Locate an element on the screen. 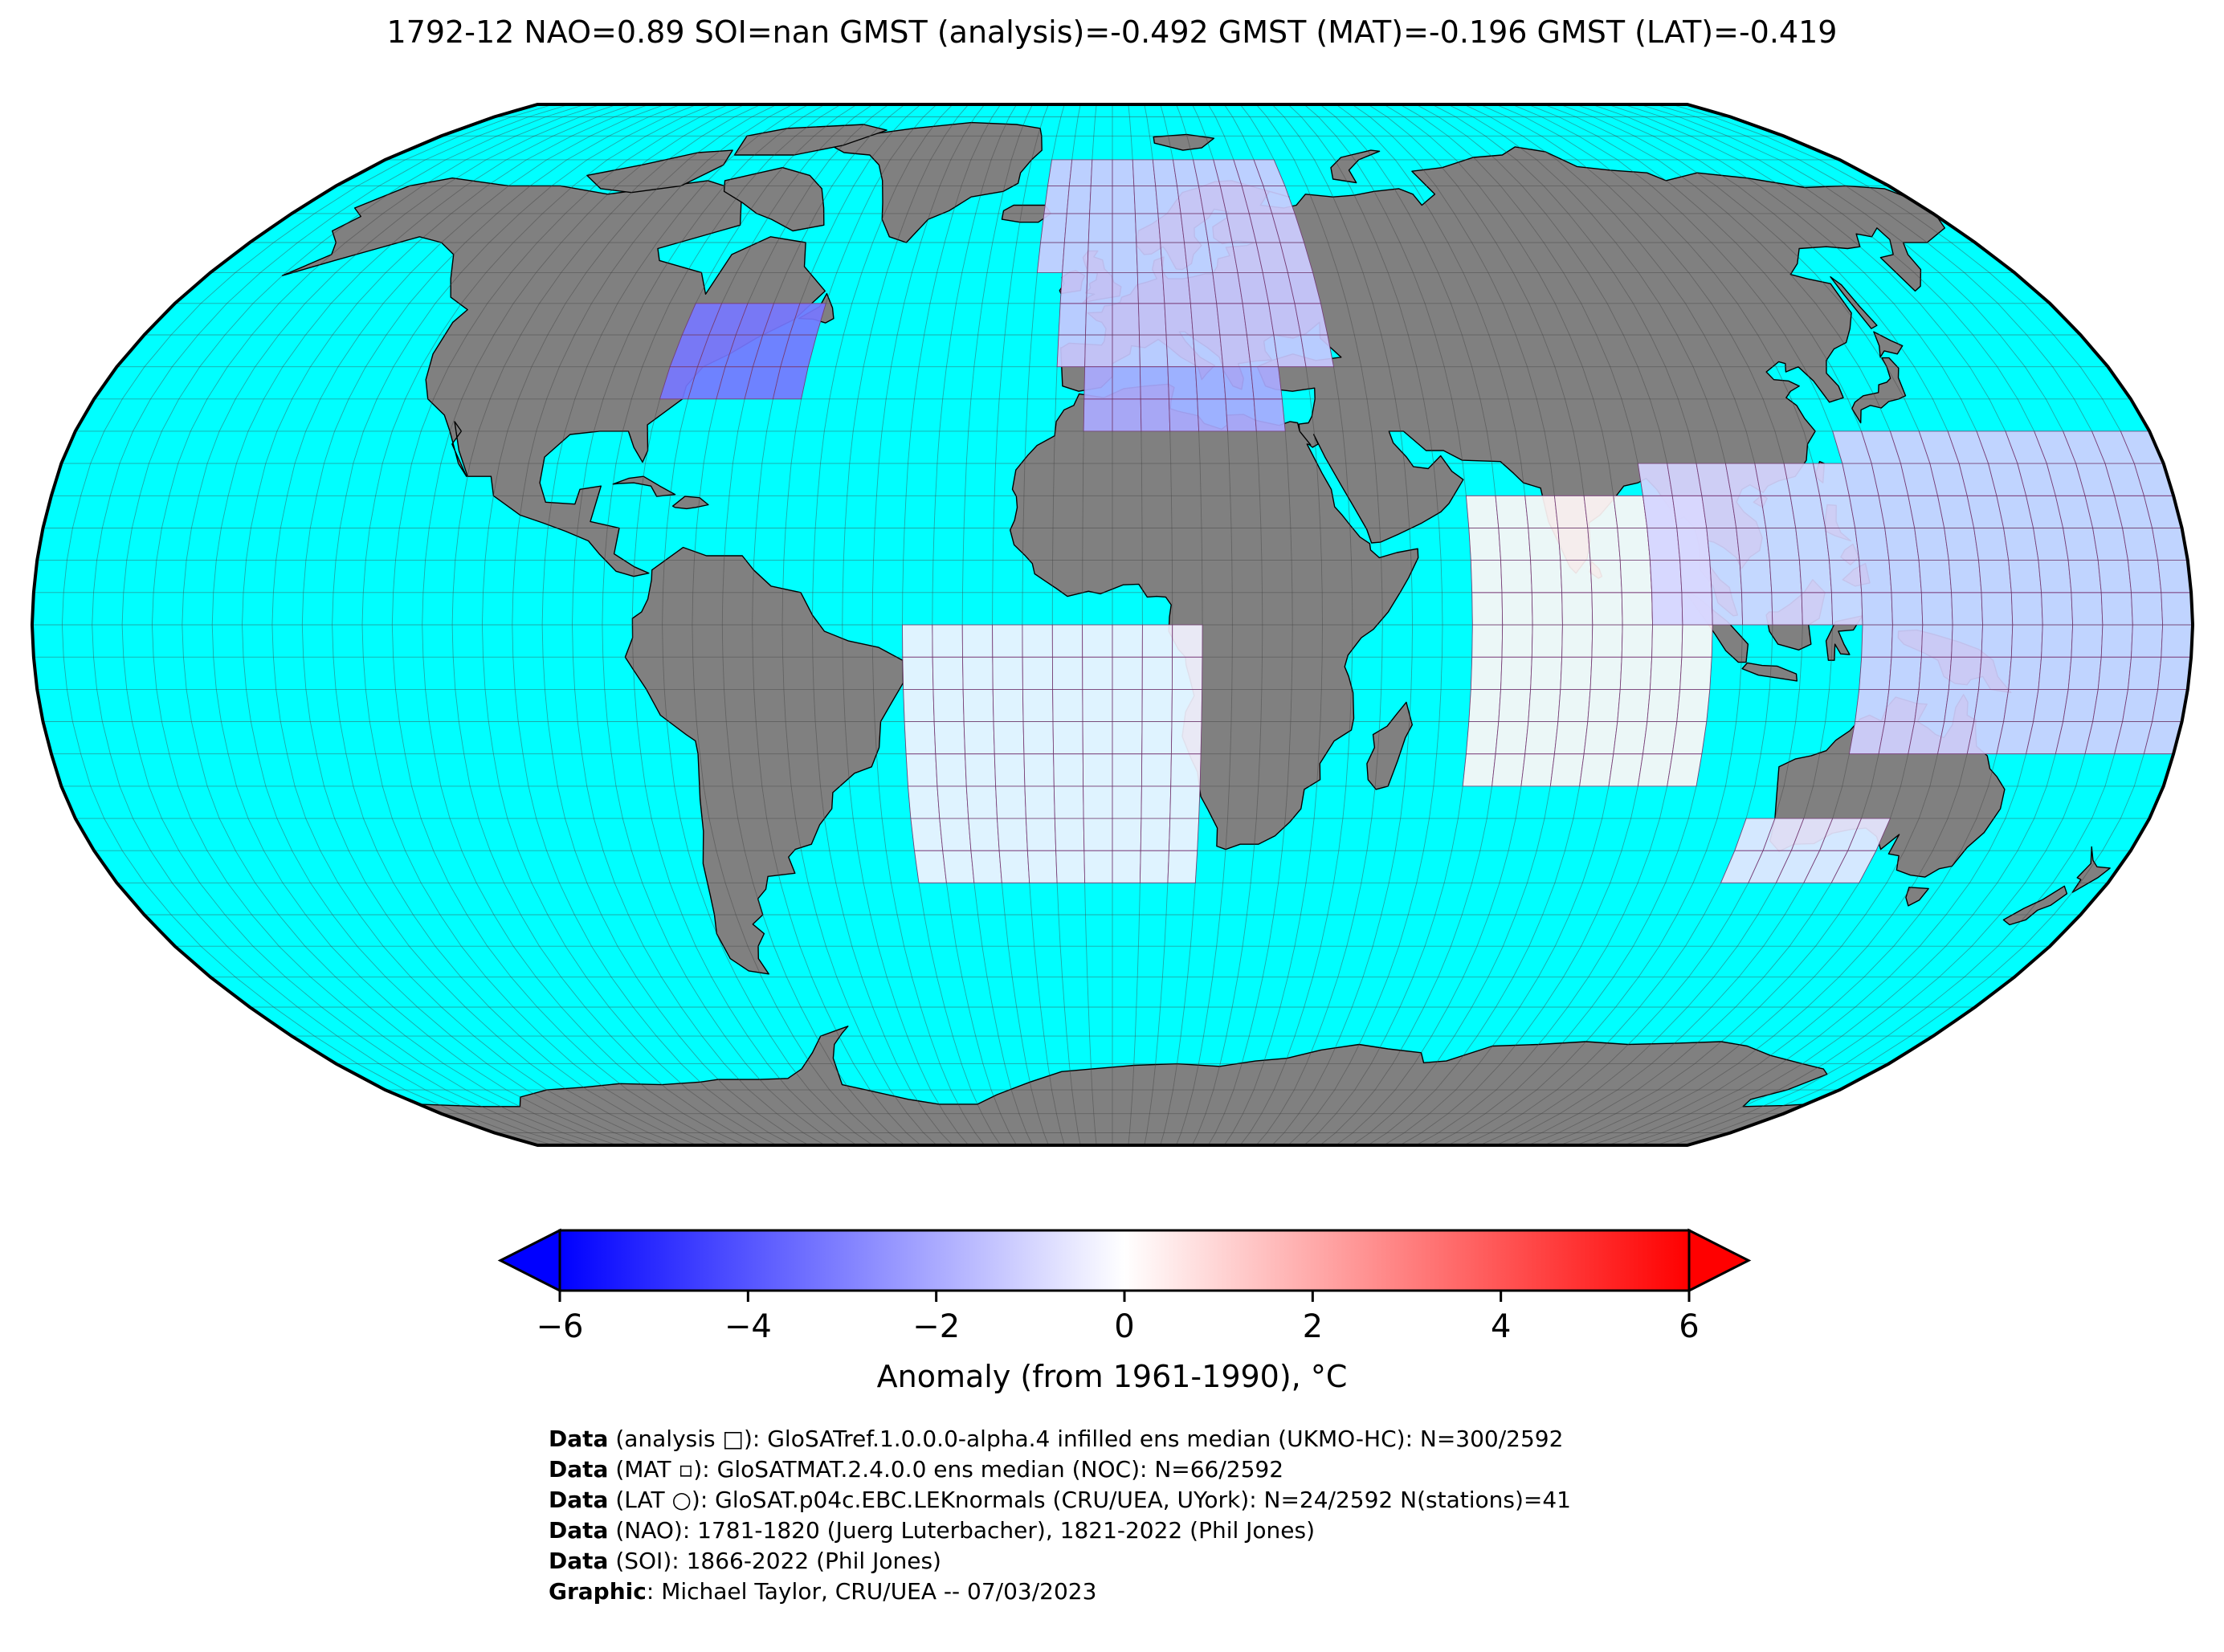  colorbar-label: Anomaly (from 1961-1990), °C is located at coordinates (1112, 1376).